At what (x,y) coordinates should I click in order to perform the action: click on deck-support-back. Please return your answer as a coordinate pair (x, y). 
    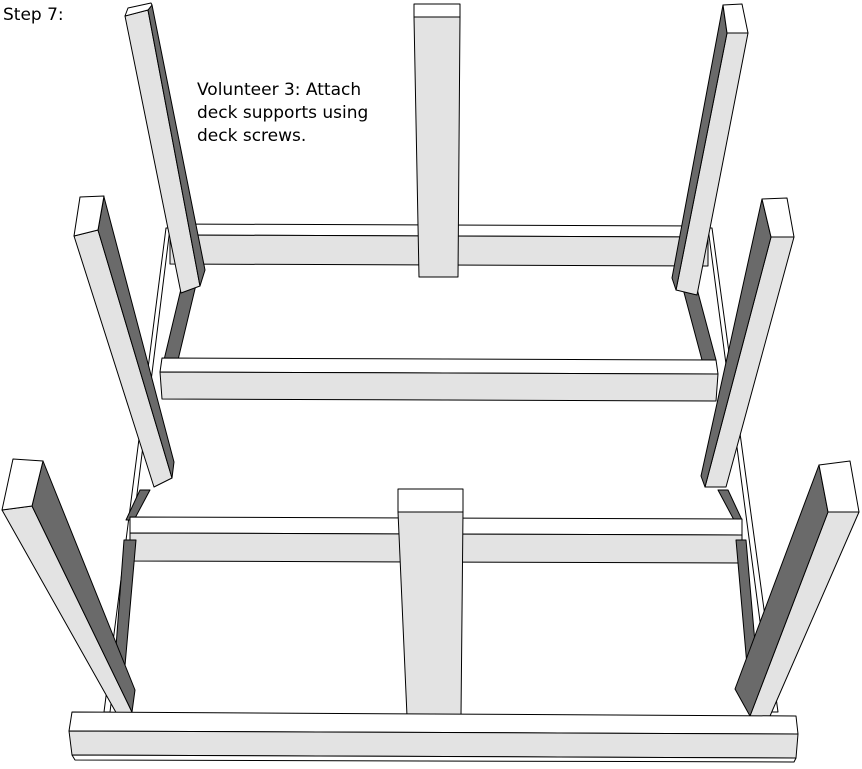
    Looking at the image, I should click on (437, 140).